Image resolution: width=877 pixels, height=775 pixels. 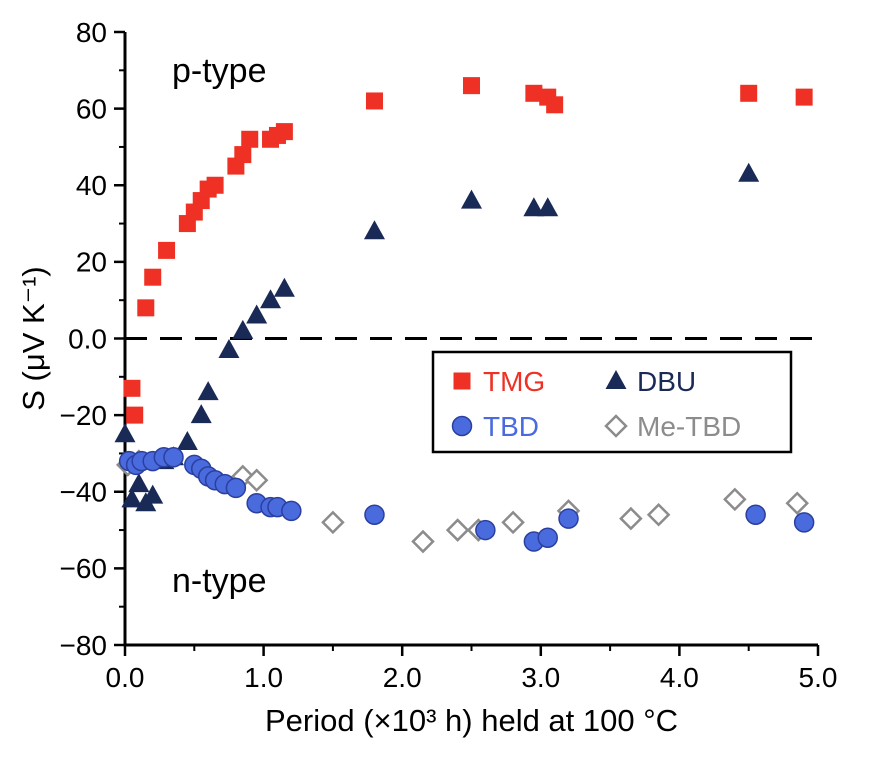 What do you see at coordinates (462, 381) in the screenshot?
I see `legend-marker-tmg` at bounding box center [462, 381].